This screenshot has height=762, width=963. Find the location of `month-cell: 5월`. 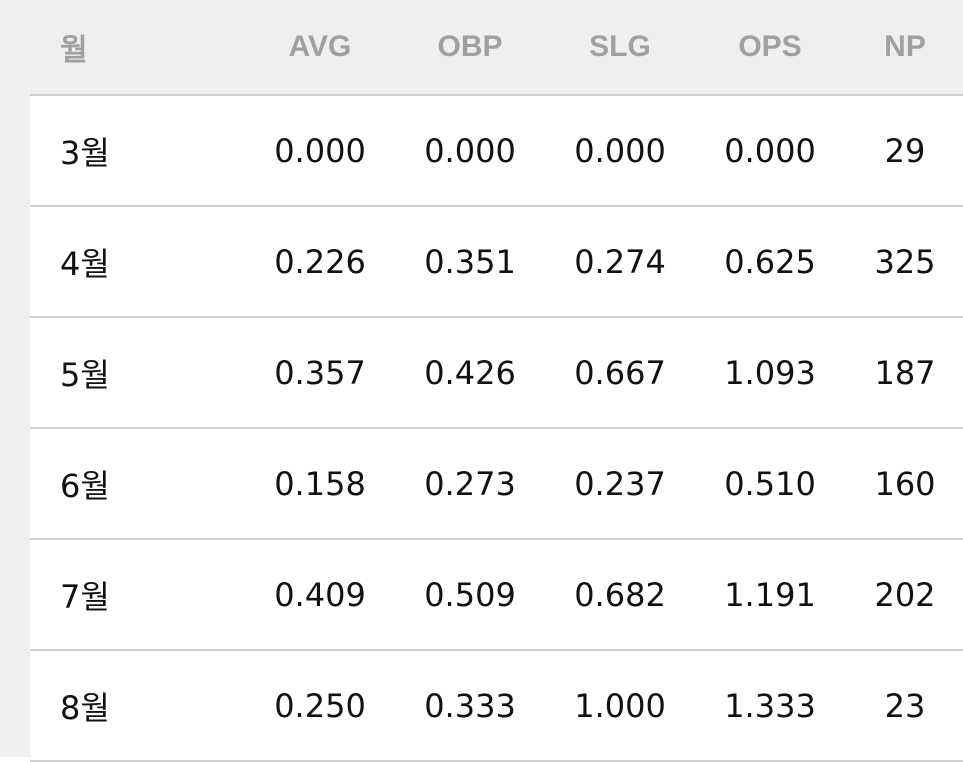

month-cell: 5월 is located at coordinates (85, 374).